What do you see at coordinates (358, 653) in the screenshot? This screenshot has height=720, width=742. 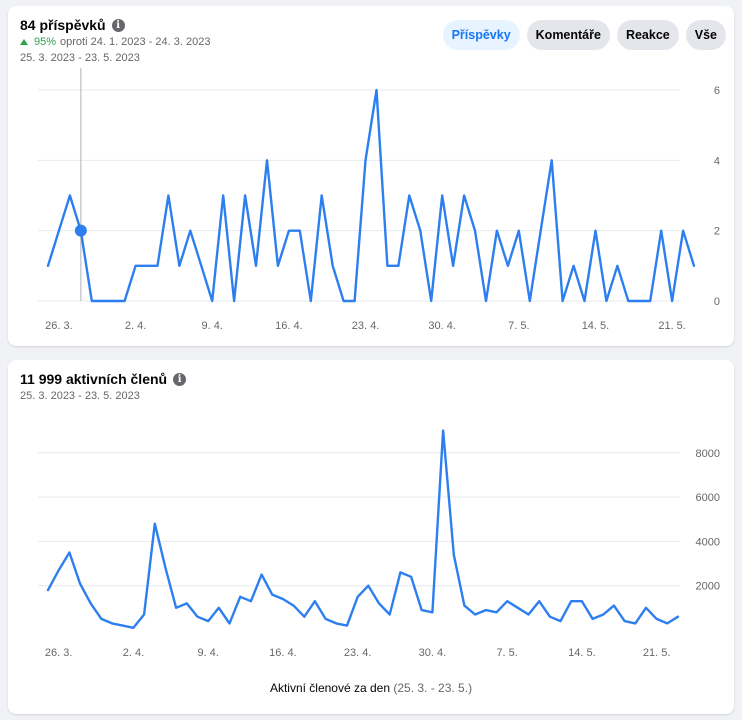 I see `x-tick-label: 23. 4.` at bounding box center [358, 653].